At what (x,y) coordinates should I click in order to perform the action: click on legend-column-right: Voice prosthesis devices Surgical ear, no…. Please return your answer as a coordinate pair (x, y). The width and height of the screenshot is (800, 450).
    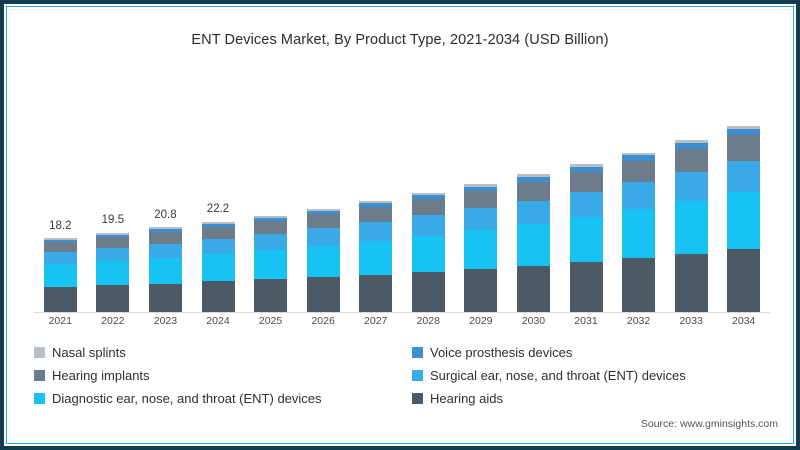
    Looking at the image, I should click on (549, 375).